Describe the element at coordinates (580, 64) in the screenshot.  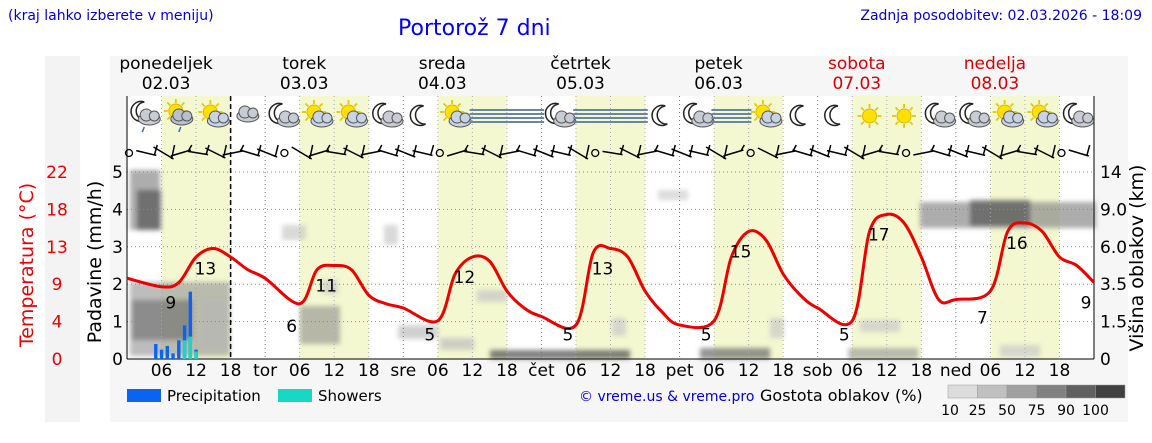
I see `day-name: četrtek` at that location.